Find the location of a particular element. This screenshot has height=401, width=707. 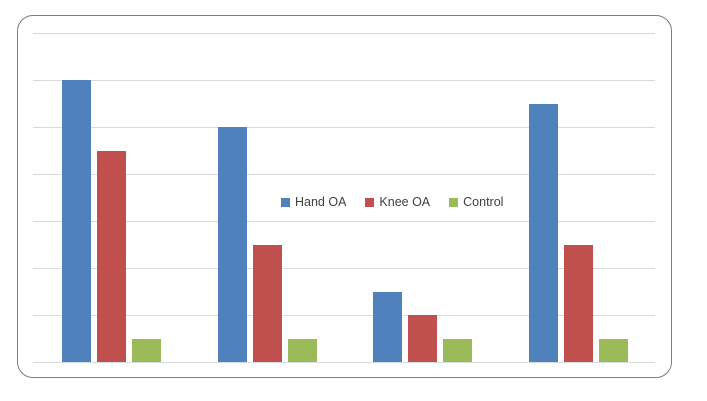

legend-swatch-control-icon is located at coordinates (454, 202).